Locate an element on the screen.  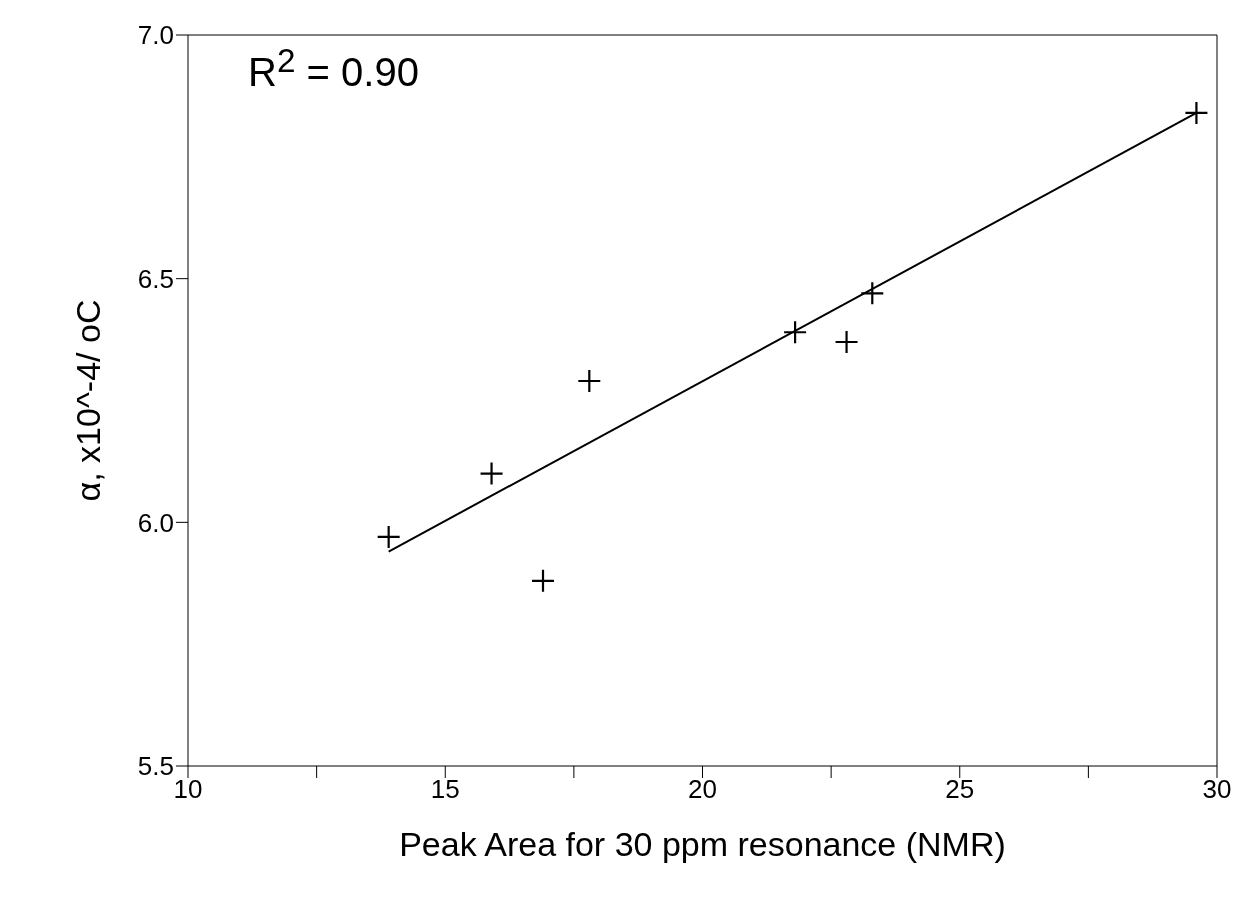
x-tick-label: 25 is located at coordinates (960, 789).